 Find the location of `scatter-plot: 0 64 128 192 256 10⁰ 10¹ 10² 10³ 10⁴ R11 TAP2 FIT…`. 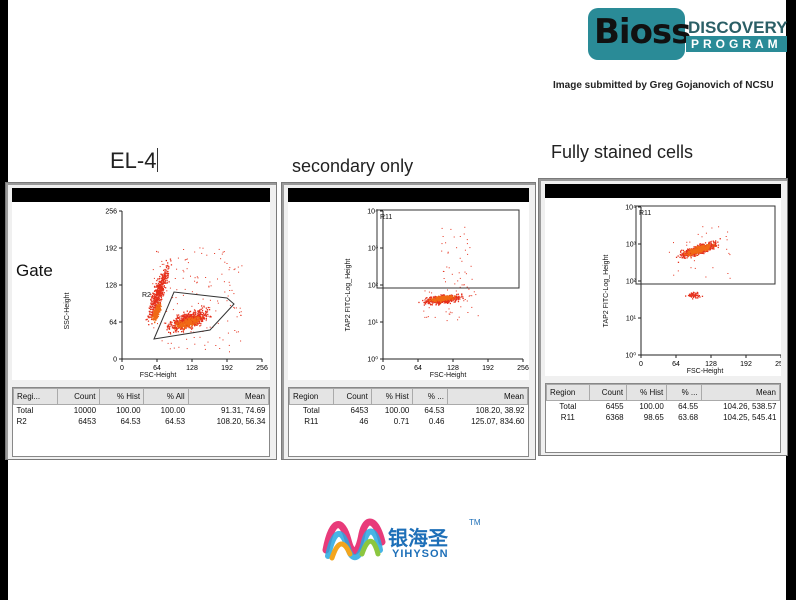

scatter-plot: 0 64 128 192 256 10⁰ 10¹ 10² 10³ 10⁴ R11 TAP2 FIT… is located at coordinates (437, 294).